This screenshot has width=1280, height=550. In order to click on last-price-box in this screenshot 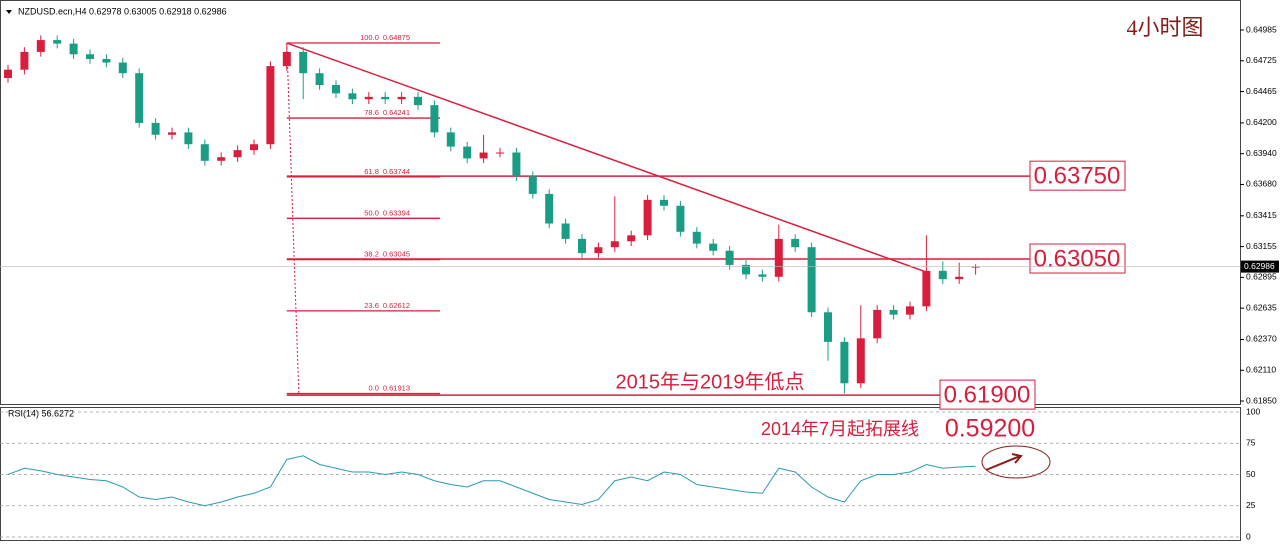, I will do `click(1260, 266)`.